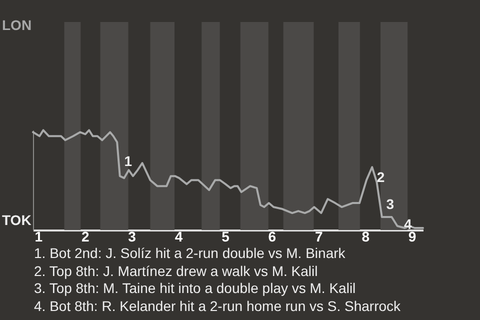 The width and height of the screenshot is (480, 320). Describe the element at coordinates (195, 289) in the screenshot. I see `text: 3. Top 8th: M. Taine hit into a double play vs M. Kalil` at that location.